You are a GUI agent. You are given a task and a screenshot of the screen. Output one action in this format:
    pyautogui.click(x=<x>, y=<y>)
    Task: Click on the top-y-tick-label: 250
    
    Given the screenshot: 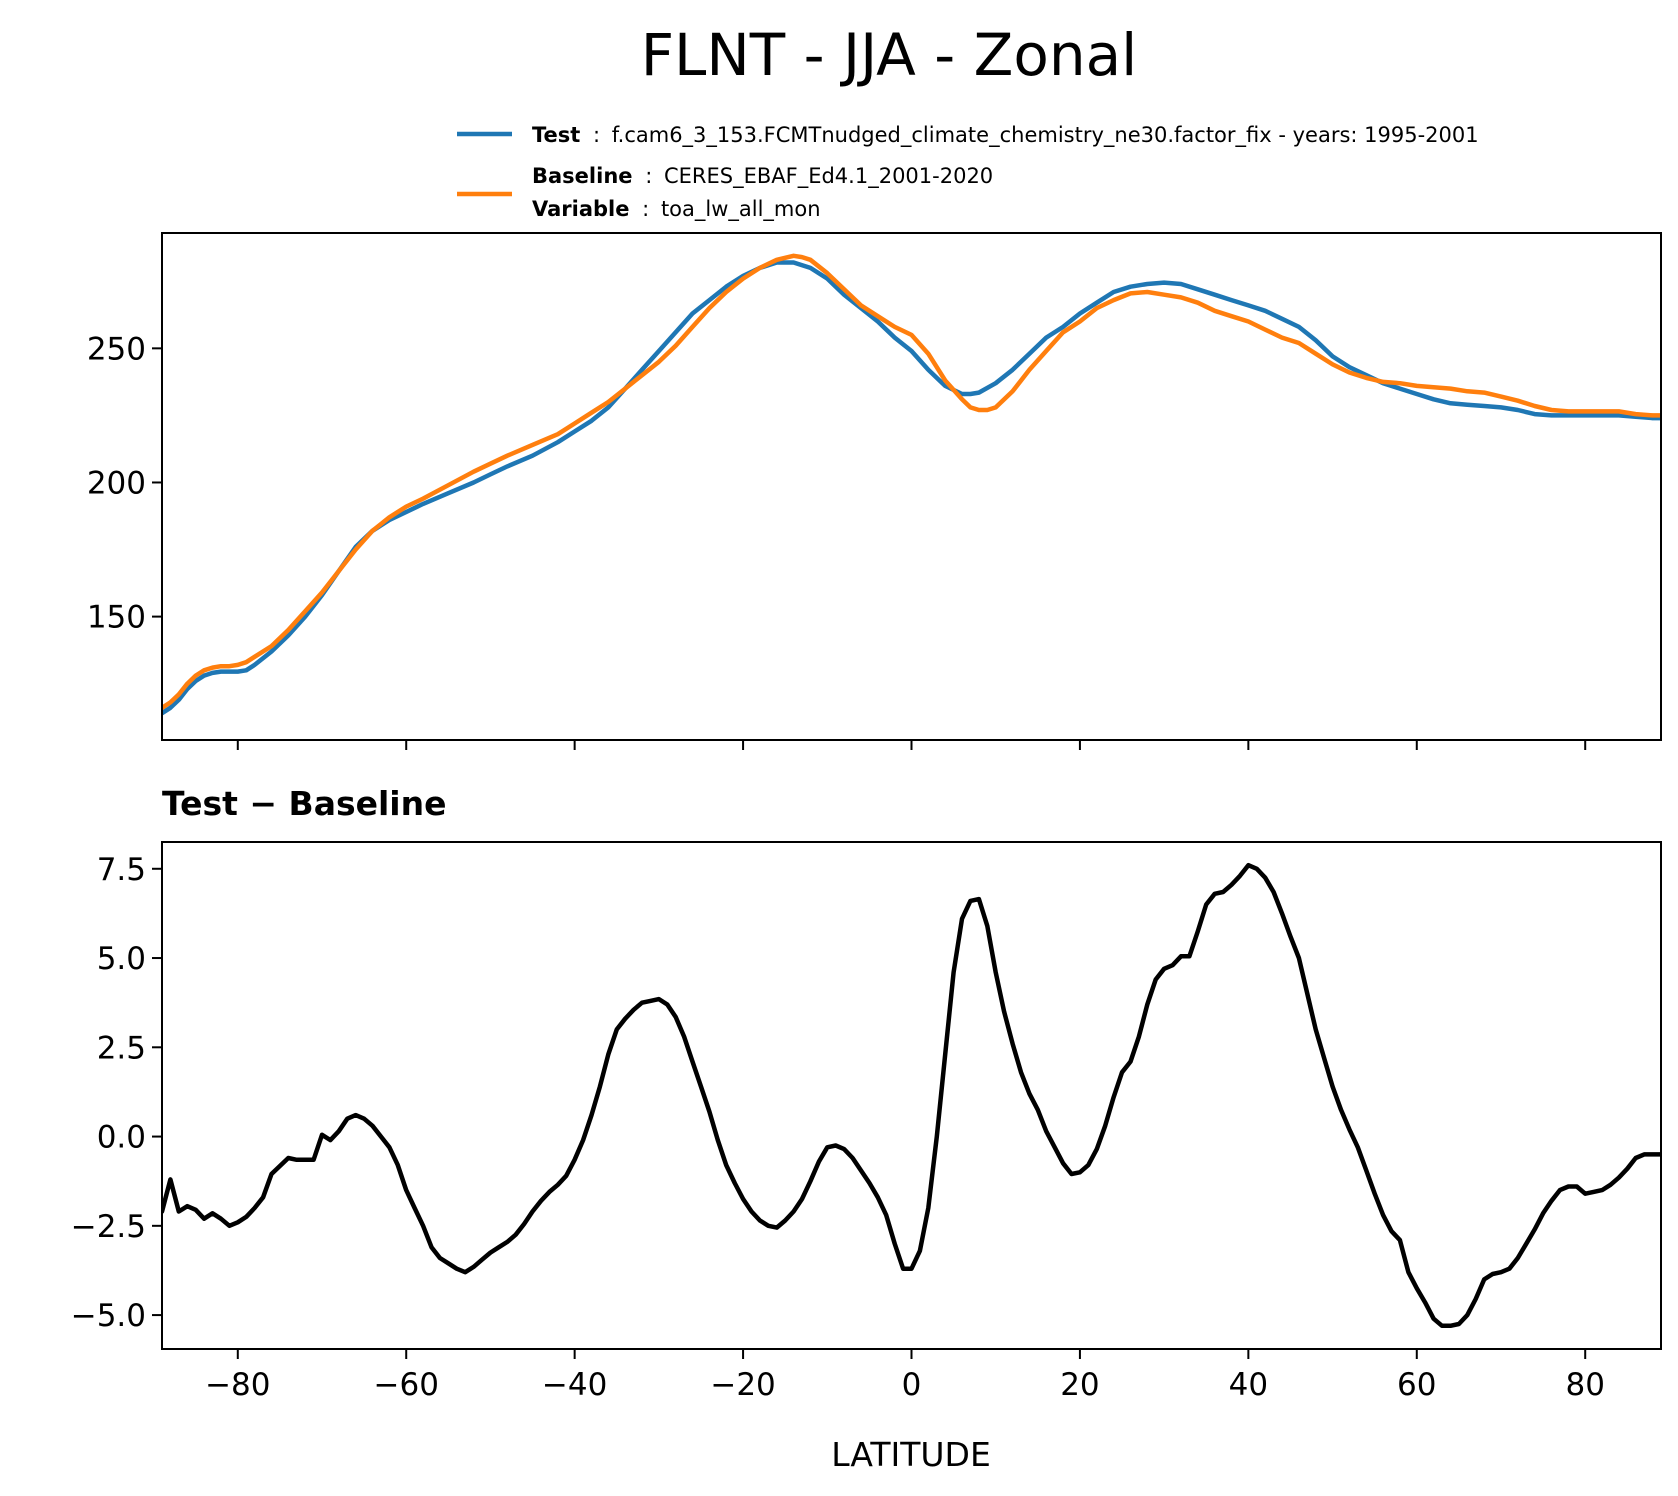 What is the action you would take?
    pyautogui.click(x=116, y=349)
    